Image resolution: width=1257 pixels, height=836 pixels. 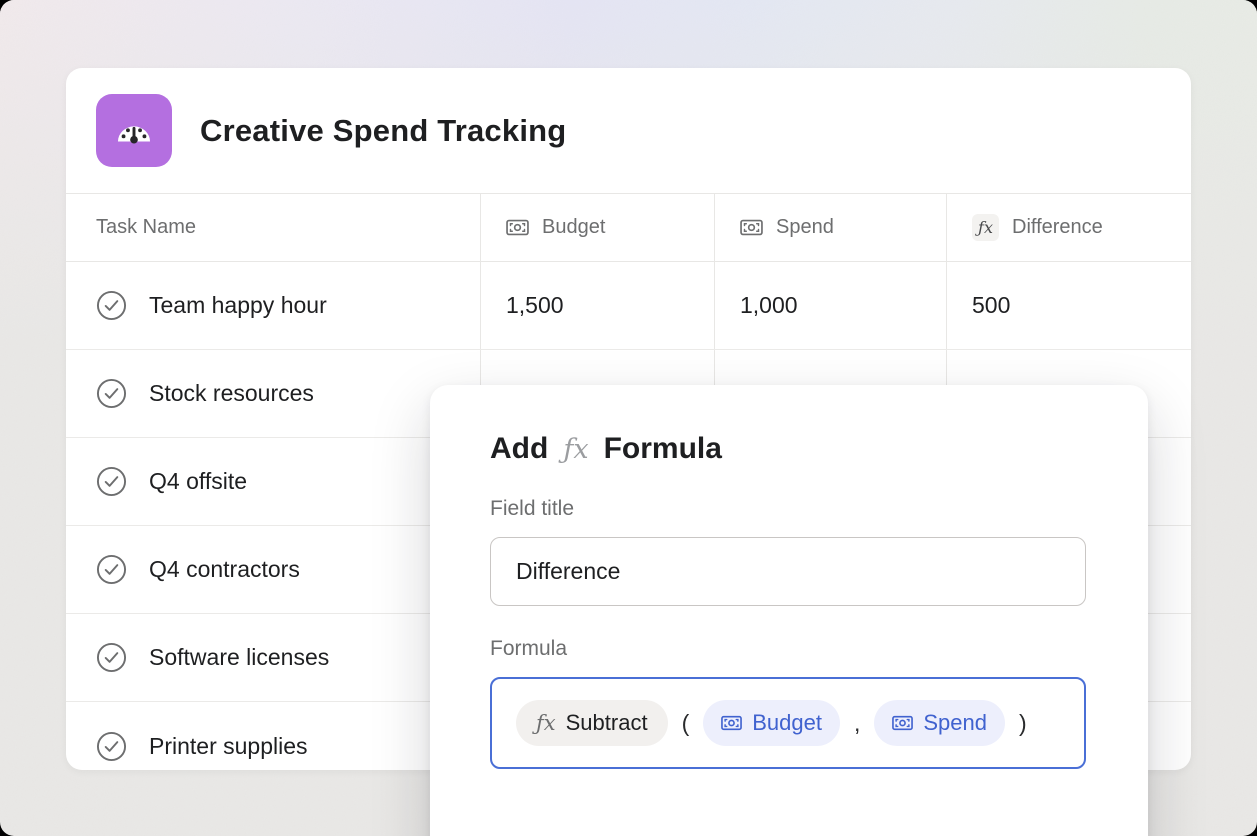 What do you see at coordinates (991, 305) in the screenshot?
I see `difference-value: 500` at bounding box center [991, 305].